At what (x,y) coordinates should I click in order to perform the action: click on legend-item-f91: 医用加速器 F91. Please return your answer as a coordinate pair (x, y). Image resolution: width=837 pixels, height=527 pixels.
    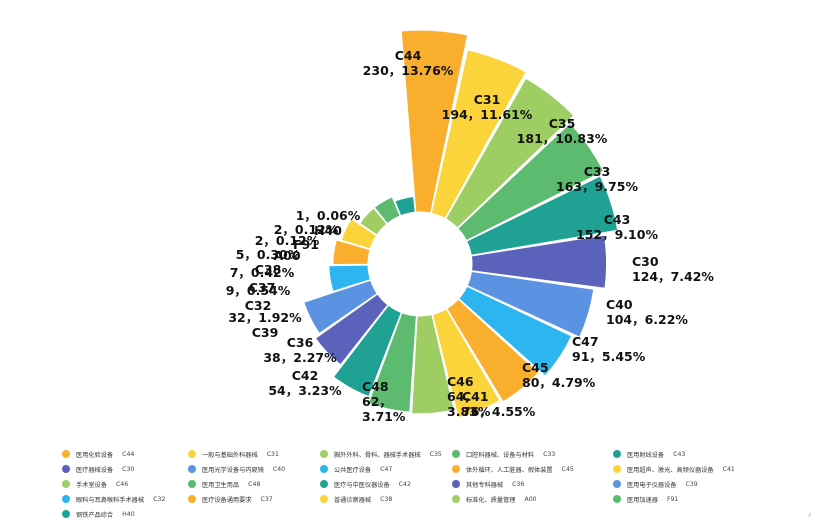
    Looking at the image, I should click on (645, 499).